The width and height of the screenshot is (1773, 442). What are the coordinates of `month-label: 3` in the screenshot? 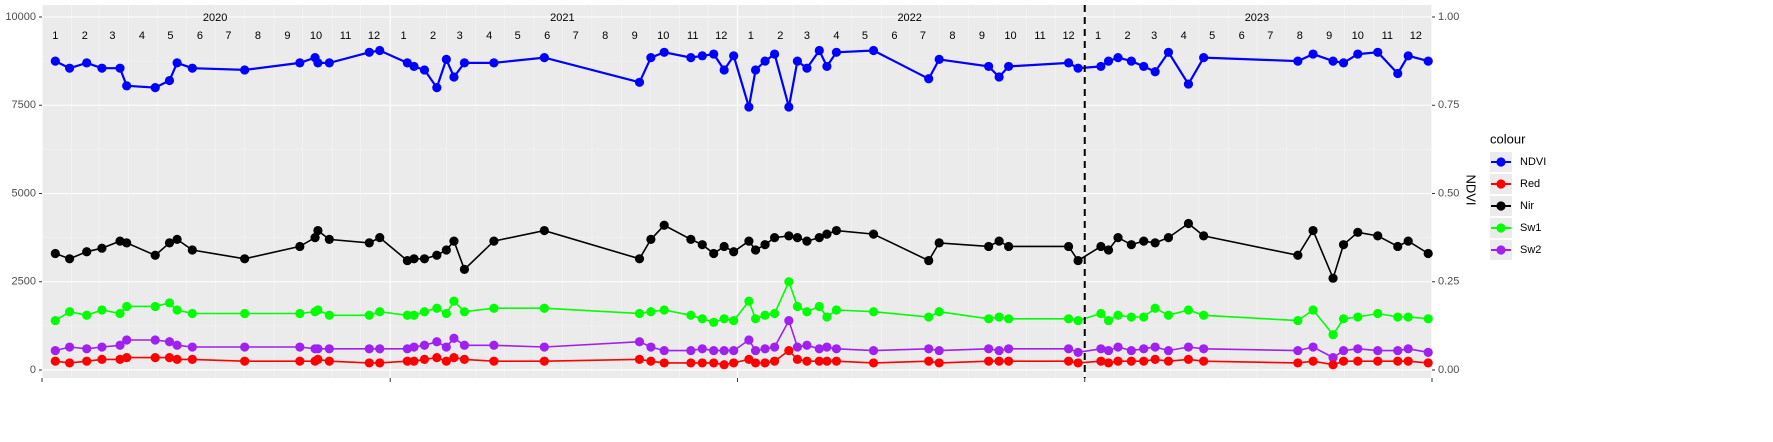 It's located at (460, 36).